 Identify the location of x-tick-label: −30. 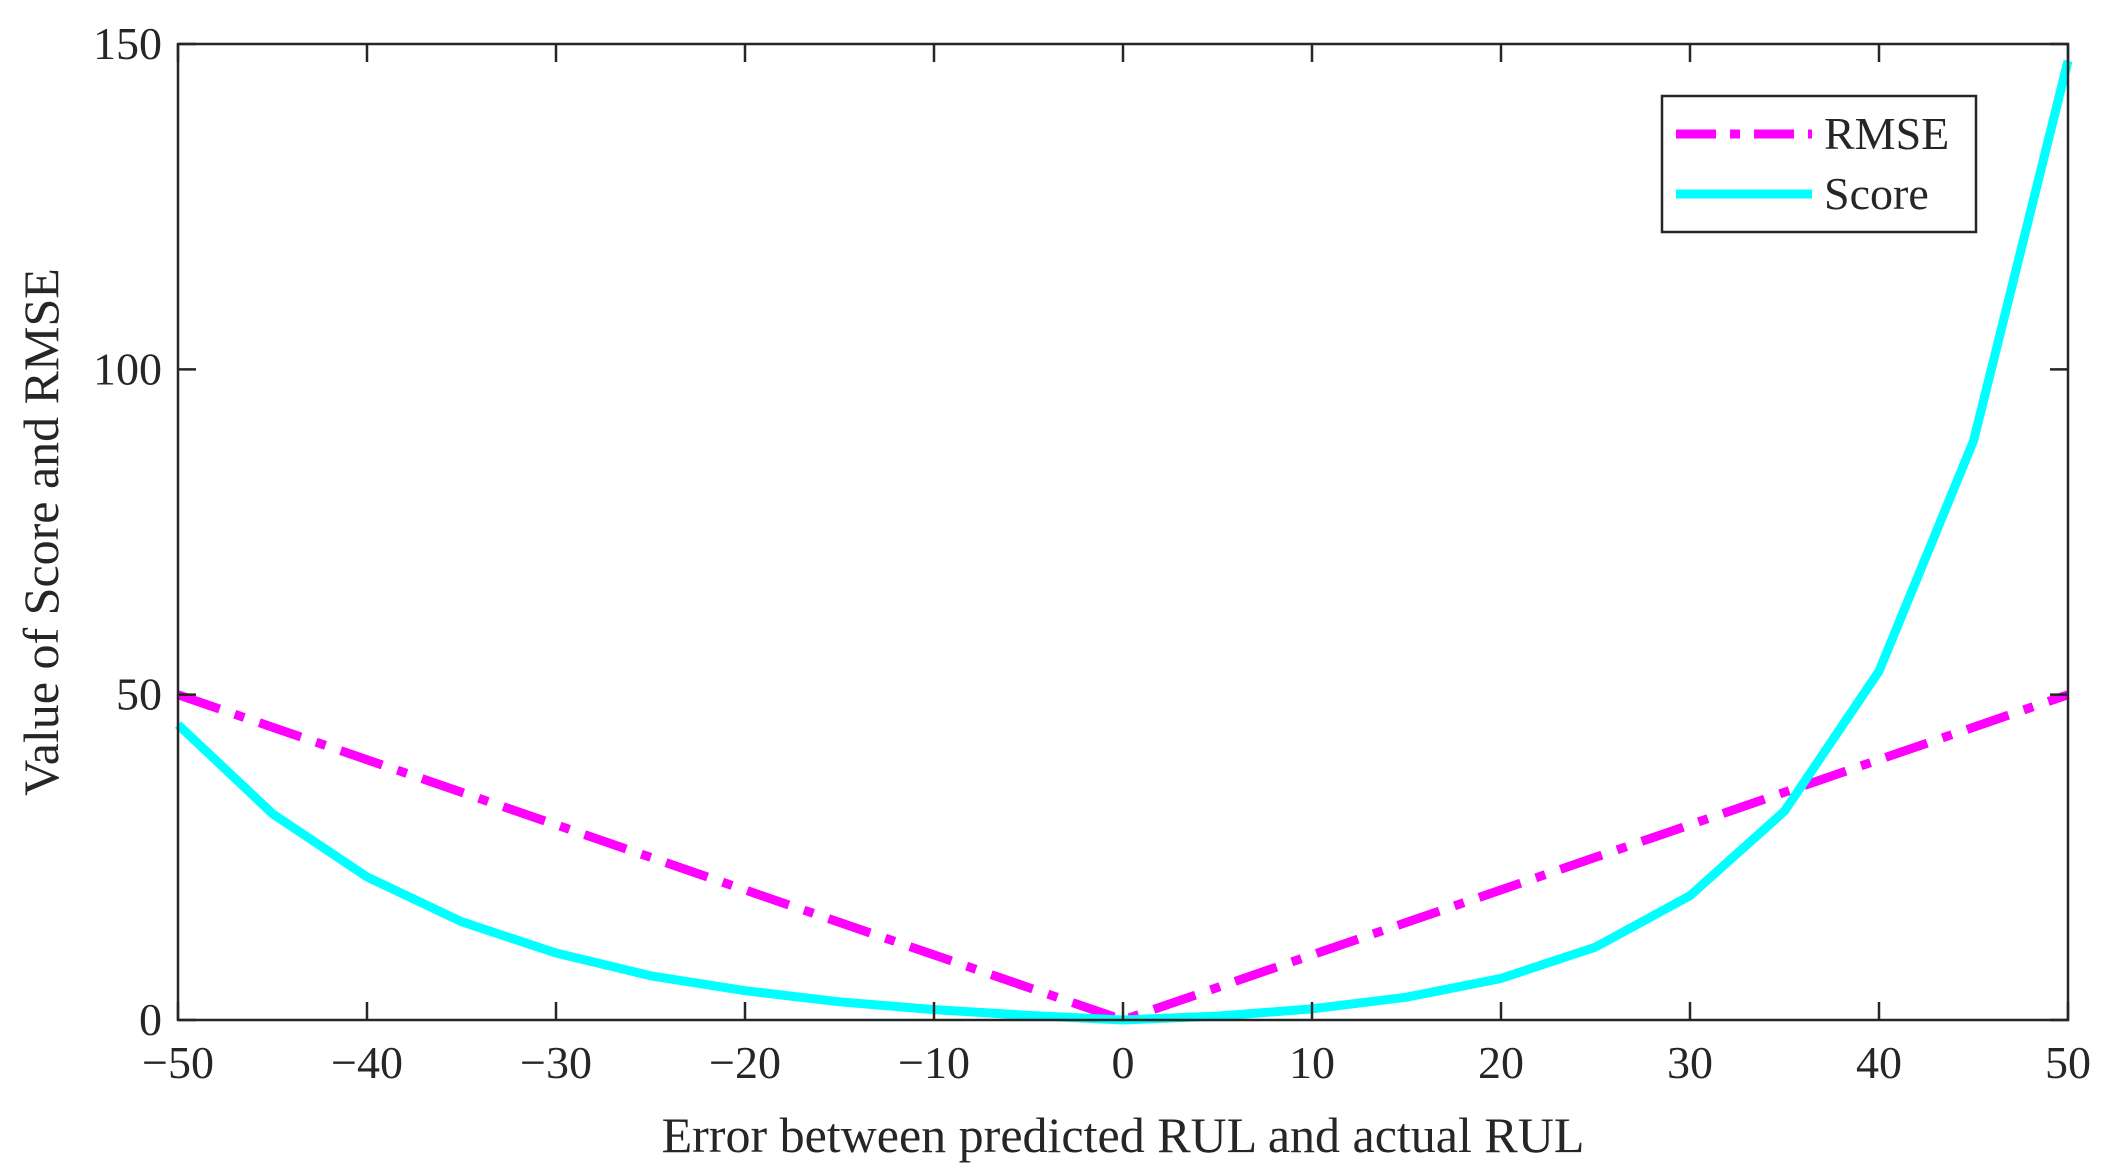
(556, 1062).